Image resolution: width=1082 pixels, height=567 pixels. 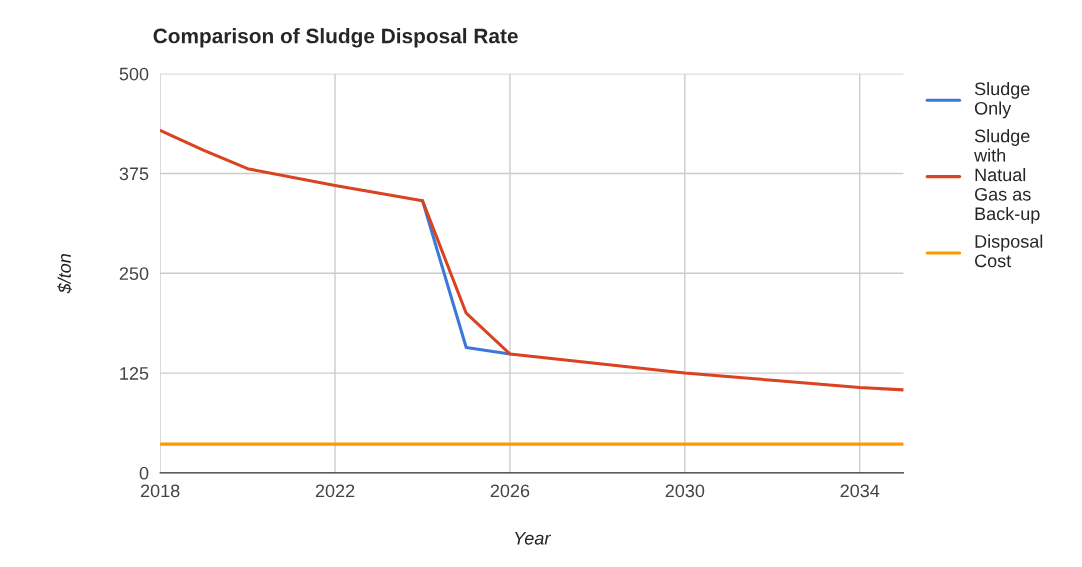 What do you see at coordinates (144, 473) in the screenshot?
I see `y-tick-label: 0` at bounding box center [144, 473].